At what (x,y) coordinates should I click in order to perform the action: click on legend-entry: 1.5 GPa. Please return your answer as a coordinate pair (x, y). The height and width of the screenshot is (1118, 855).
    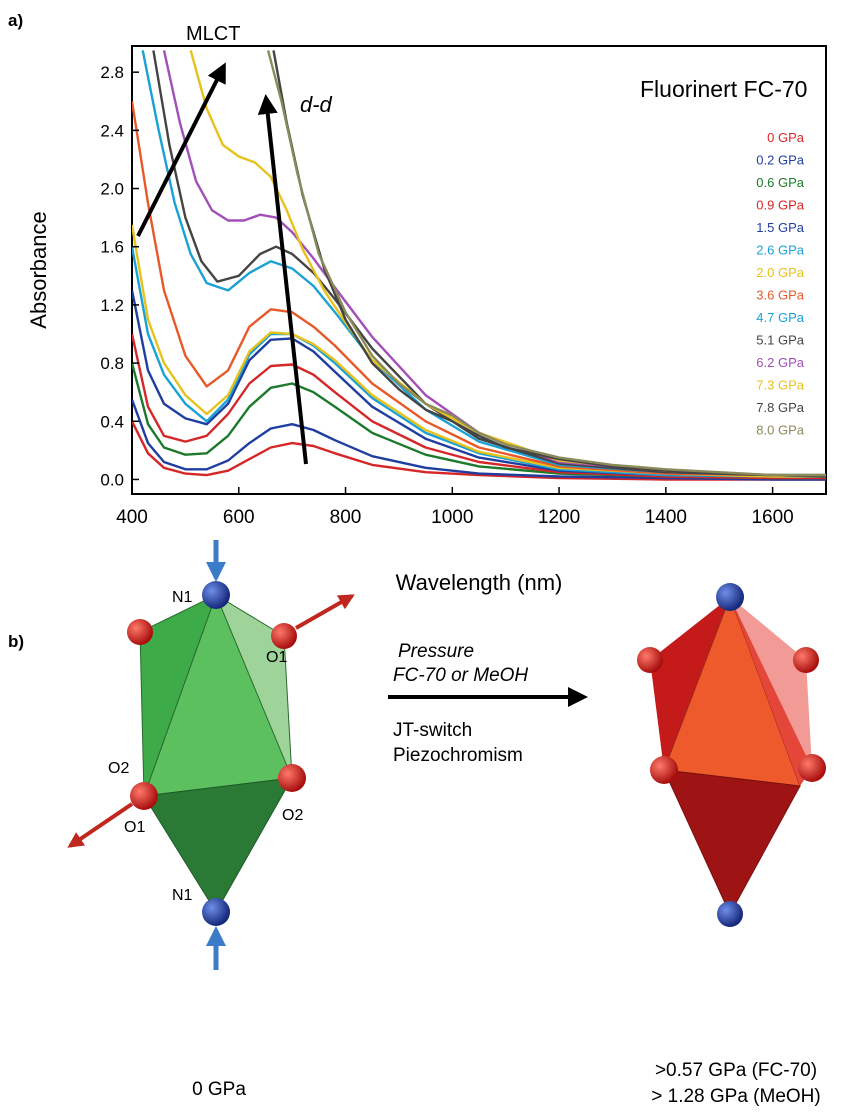
    Looking at the image, I should click on (780, 227).